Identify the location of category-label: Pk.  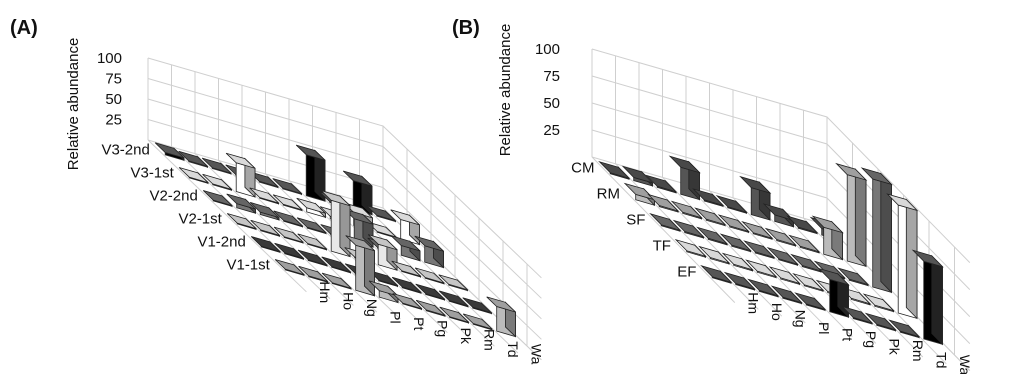
(466, 336).